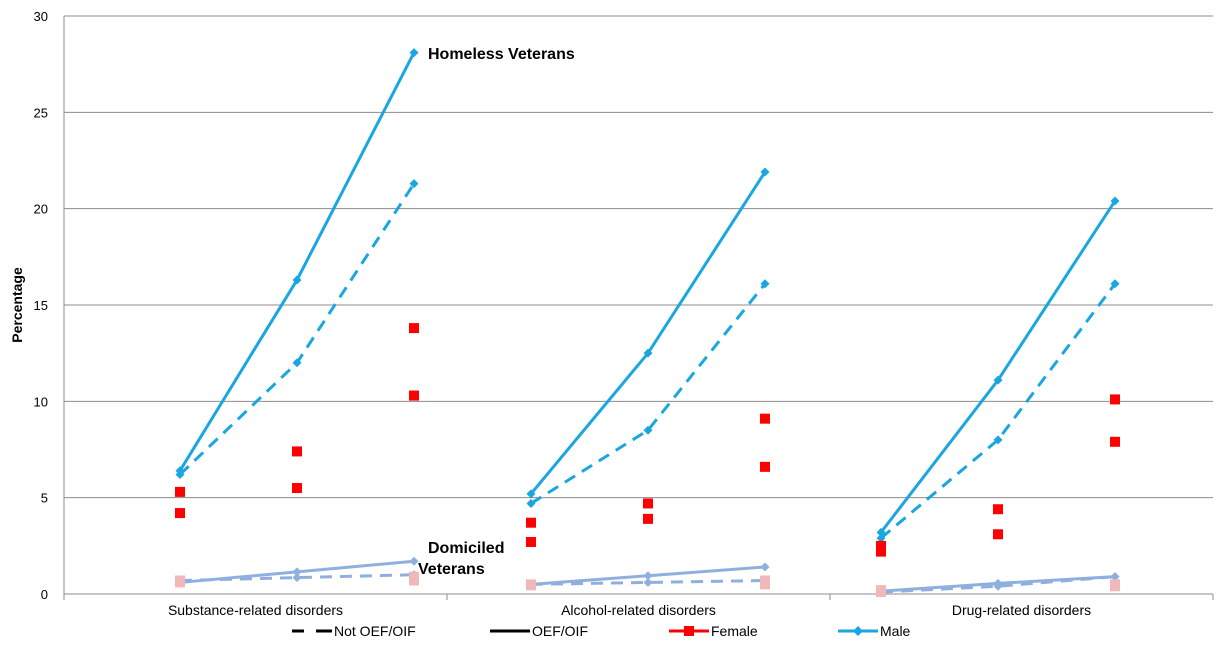 This screenshot has width=1226, height=650. What do you see at coordinates (41, 16) in the screenshot?
I see `y-tick-label: 30` at bounding box center [41, 16].